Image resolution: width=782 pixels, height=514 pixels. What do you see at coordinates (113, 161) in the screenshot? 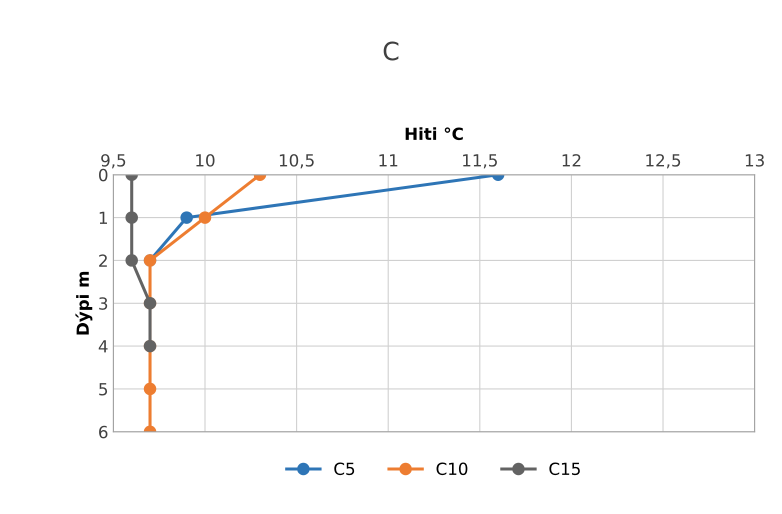
I see `x-tick-label: 9,5` at bounding box center [113, 161].